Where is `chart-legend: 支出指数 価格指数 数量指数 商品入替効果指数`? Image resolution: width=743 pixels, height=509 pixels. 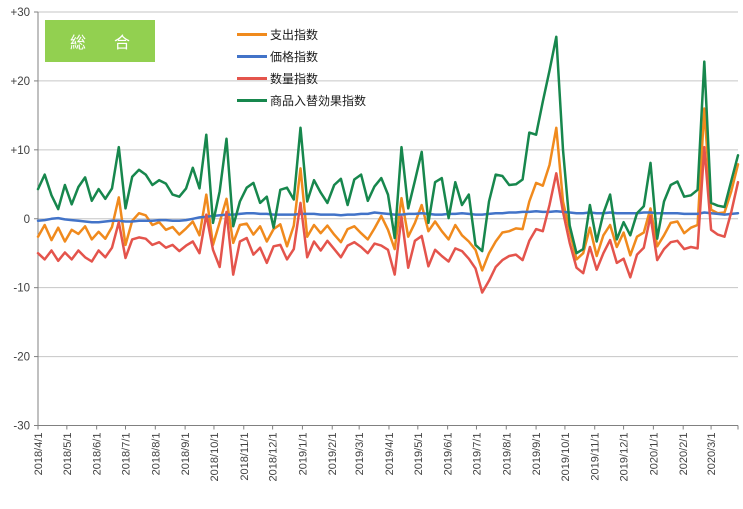 chart-legend: 支出指数 価格指数 数量指数 商品入替効果指数 is located at coordinates (301, 67).